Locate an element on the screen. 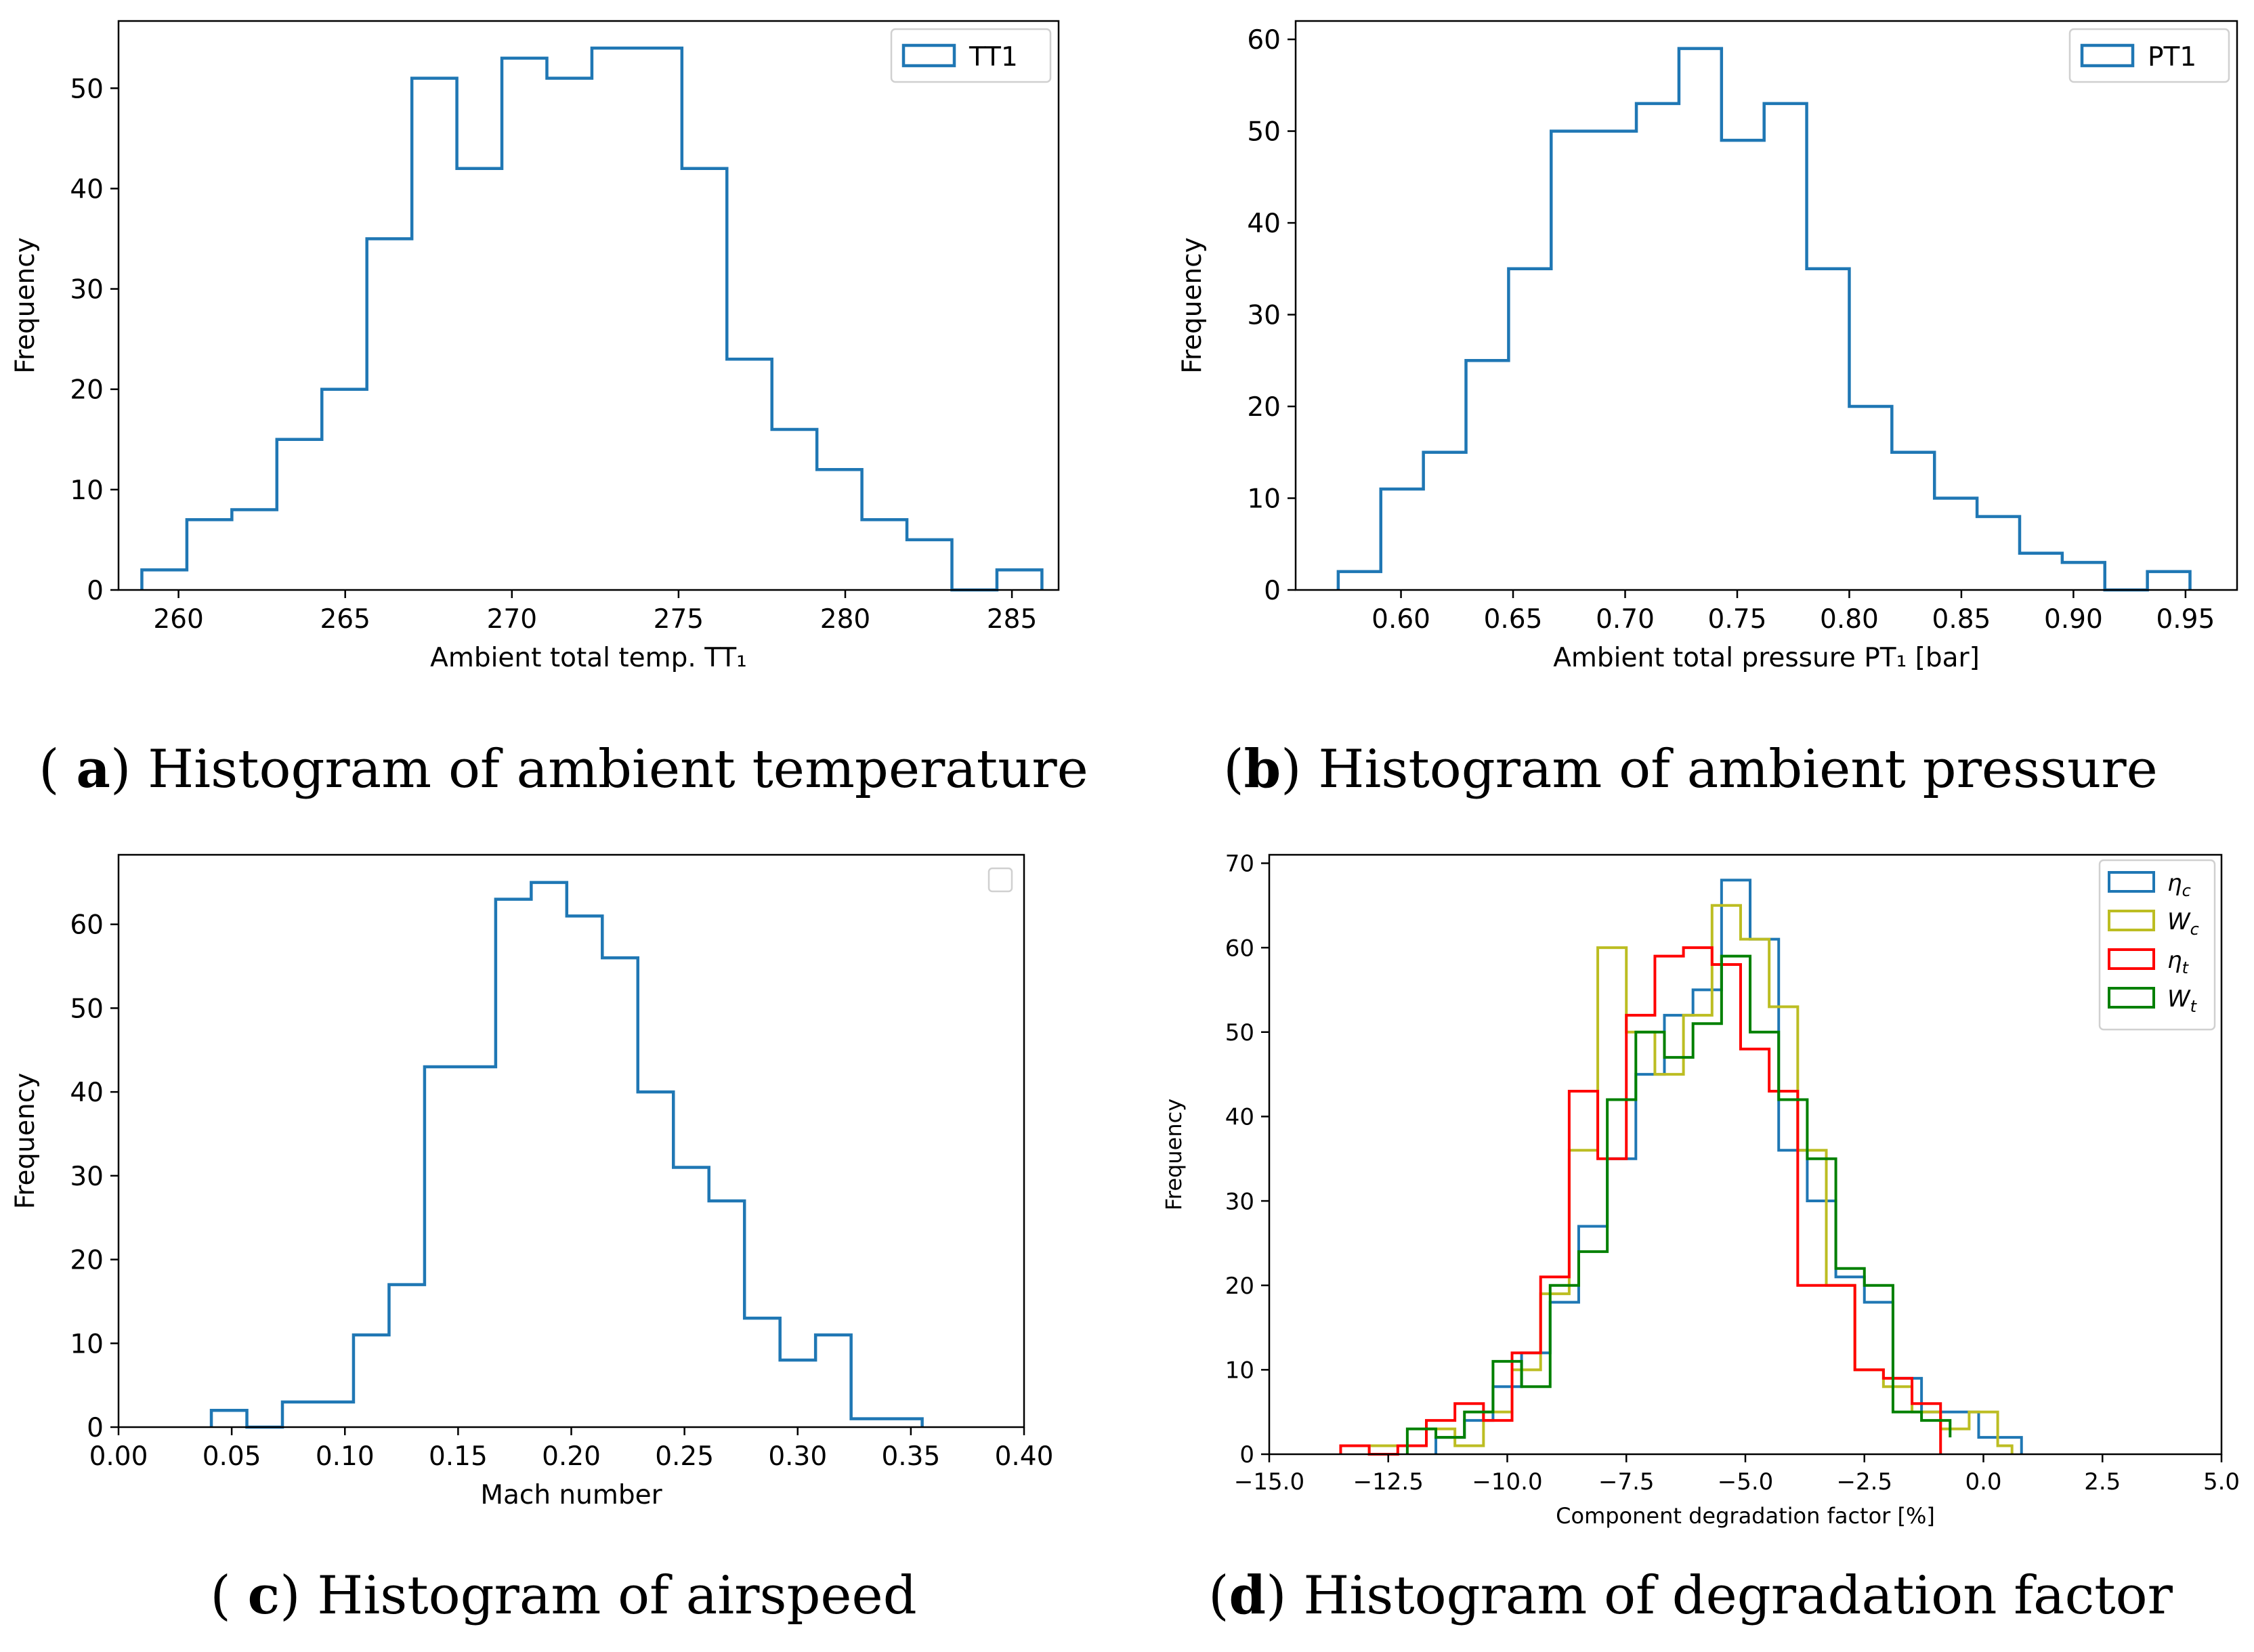 The width and height of the screenshot is (2254, 1652). caption-c: ( c) Histogram of airspeed is located at coordinates (563, 1596).